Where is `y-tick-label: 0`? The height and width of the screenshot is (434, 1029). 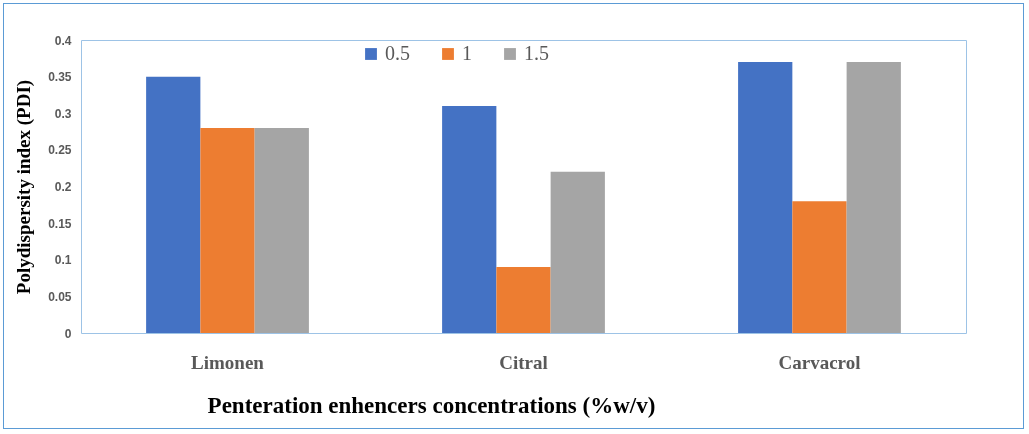 y-tick-label: 0 is located at coordinates (68, 333).